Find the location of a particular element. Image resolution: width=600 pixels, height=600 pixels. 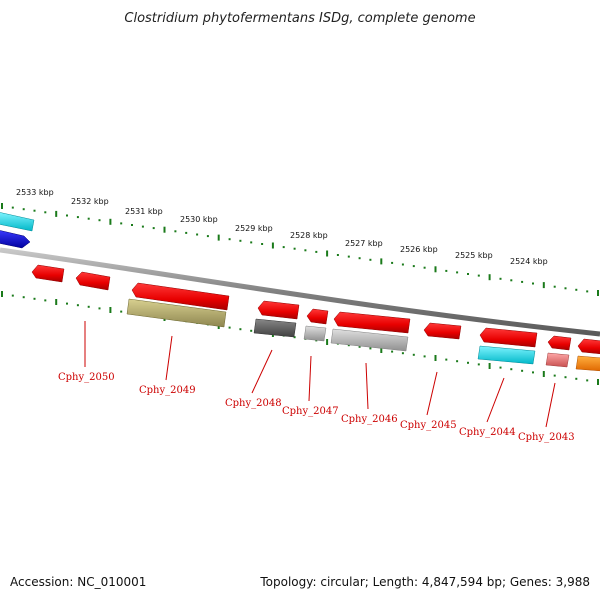

reverse-strand-genes is located at coordinates (315, 309).